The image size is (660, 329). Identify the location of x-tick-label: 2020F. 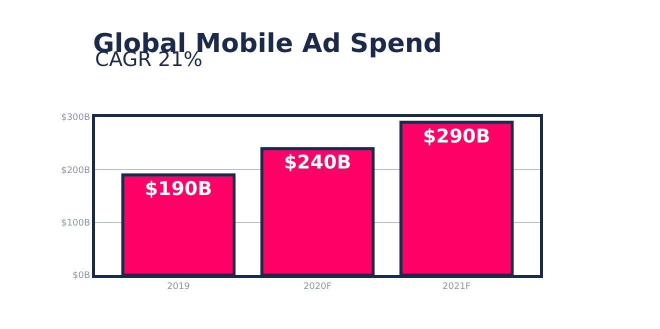
(317, 287).